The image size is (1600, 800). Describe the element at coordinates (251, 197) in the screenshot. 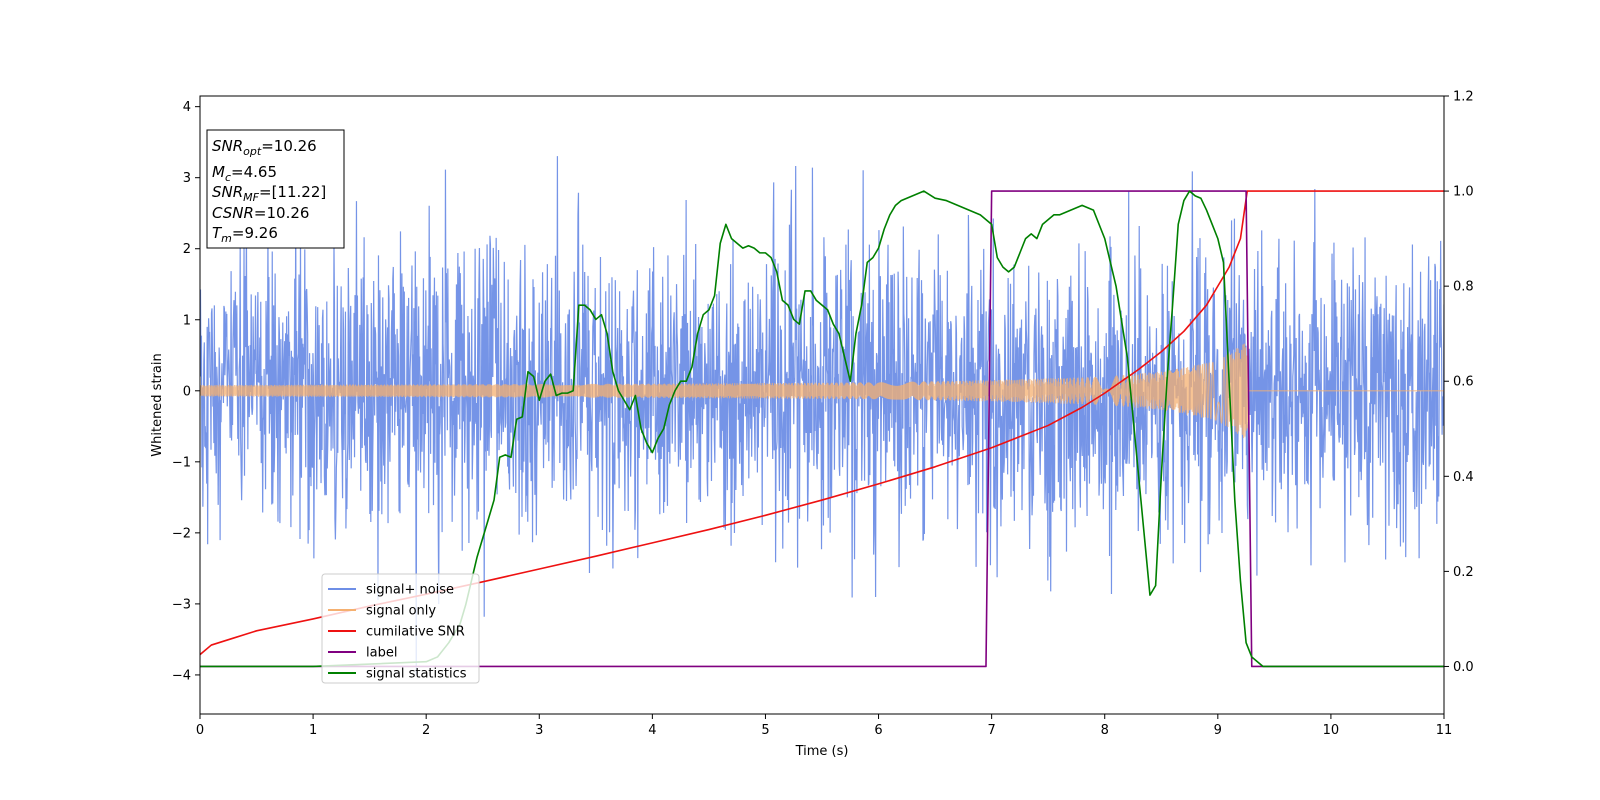

I see `info-snr-mf-sub: MF` at that location.